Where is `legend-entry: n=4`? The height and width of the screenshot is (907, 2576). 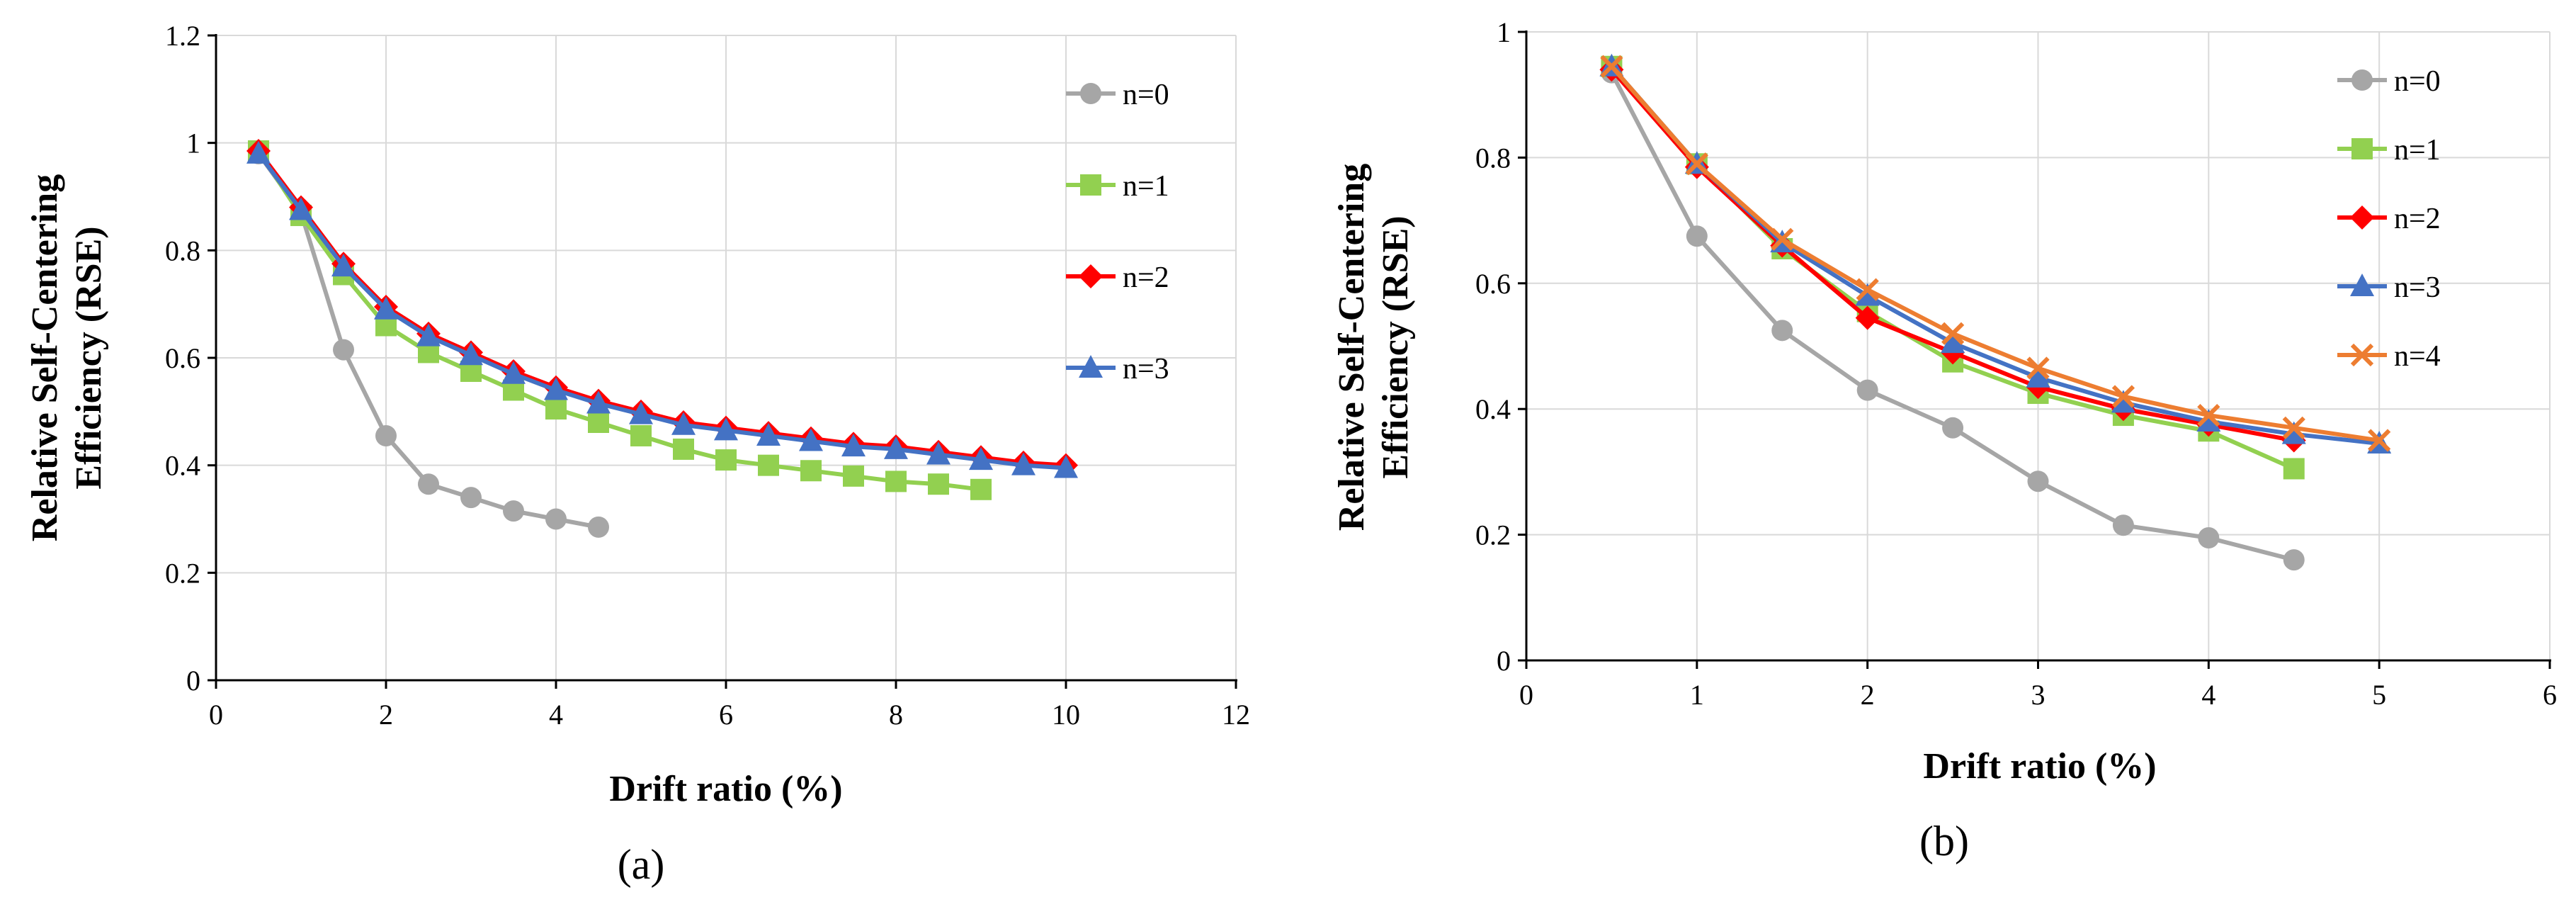
legend-entry: n=4 is located at coordinates (2389, 356).